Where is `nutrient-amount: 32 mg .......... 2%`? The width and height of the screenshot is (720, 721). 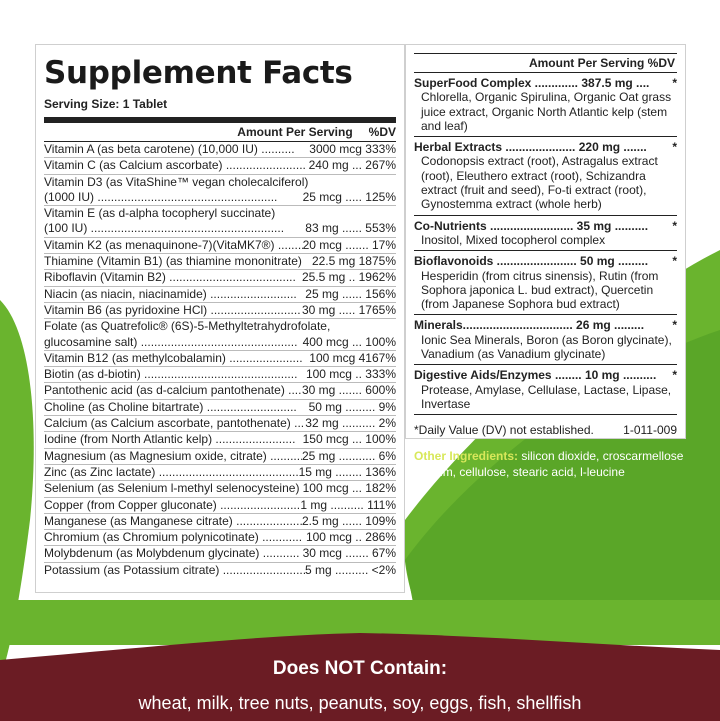 nutrient-amount: 32 mg .......... 2% is located at coordinates (350, 423).